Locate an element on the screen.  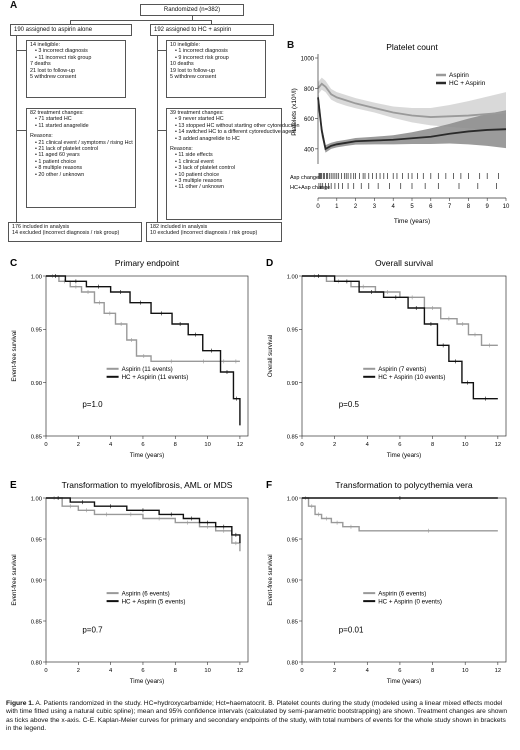
flow-line: • 11 incorrect risk group is located at coordinates (63, 57).